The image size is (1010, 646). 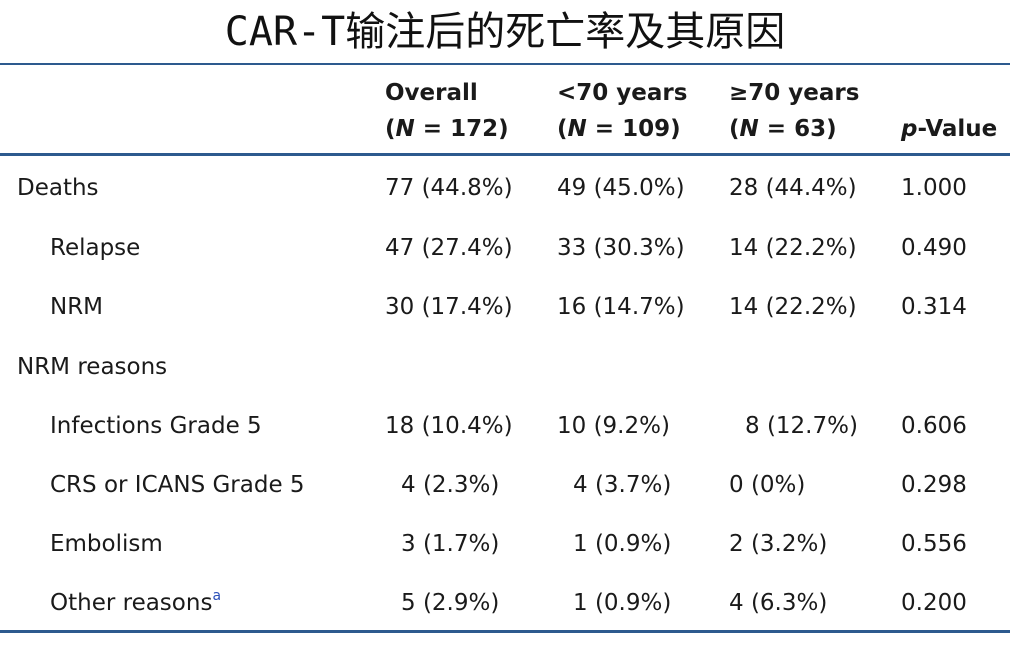 What do you see at coordinates (621, 307) in the screenshot?
I see `cell-under70: 16 (14.7%)` at bounding box center [621, 307].